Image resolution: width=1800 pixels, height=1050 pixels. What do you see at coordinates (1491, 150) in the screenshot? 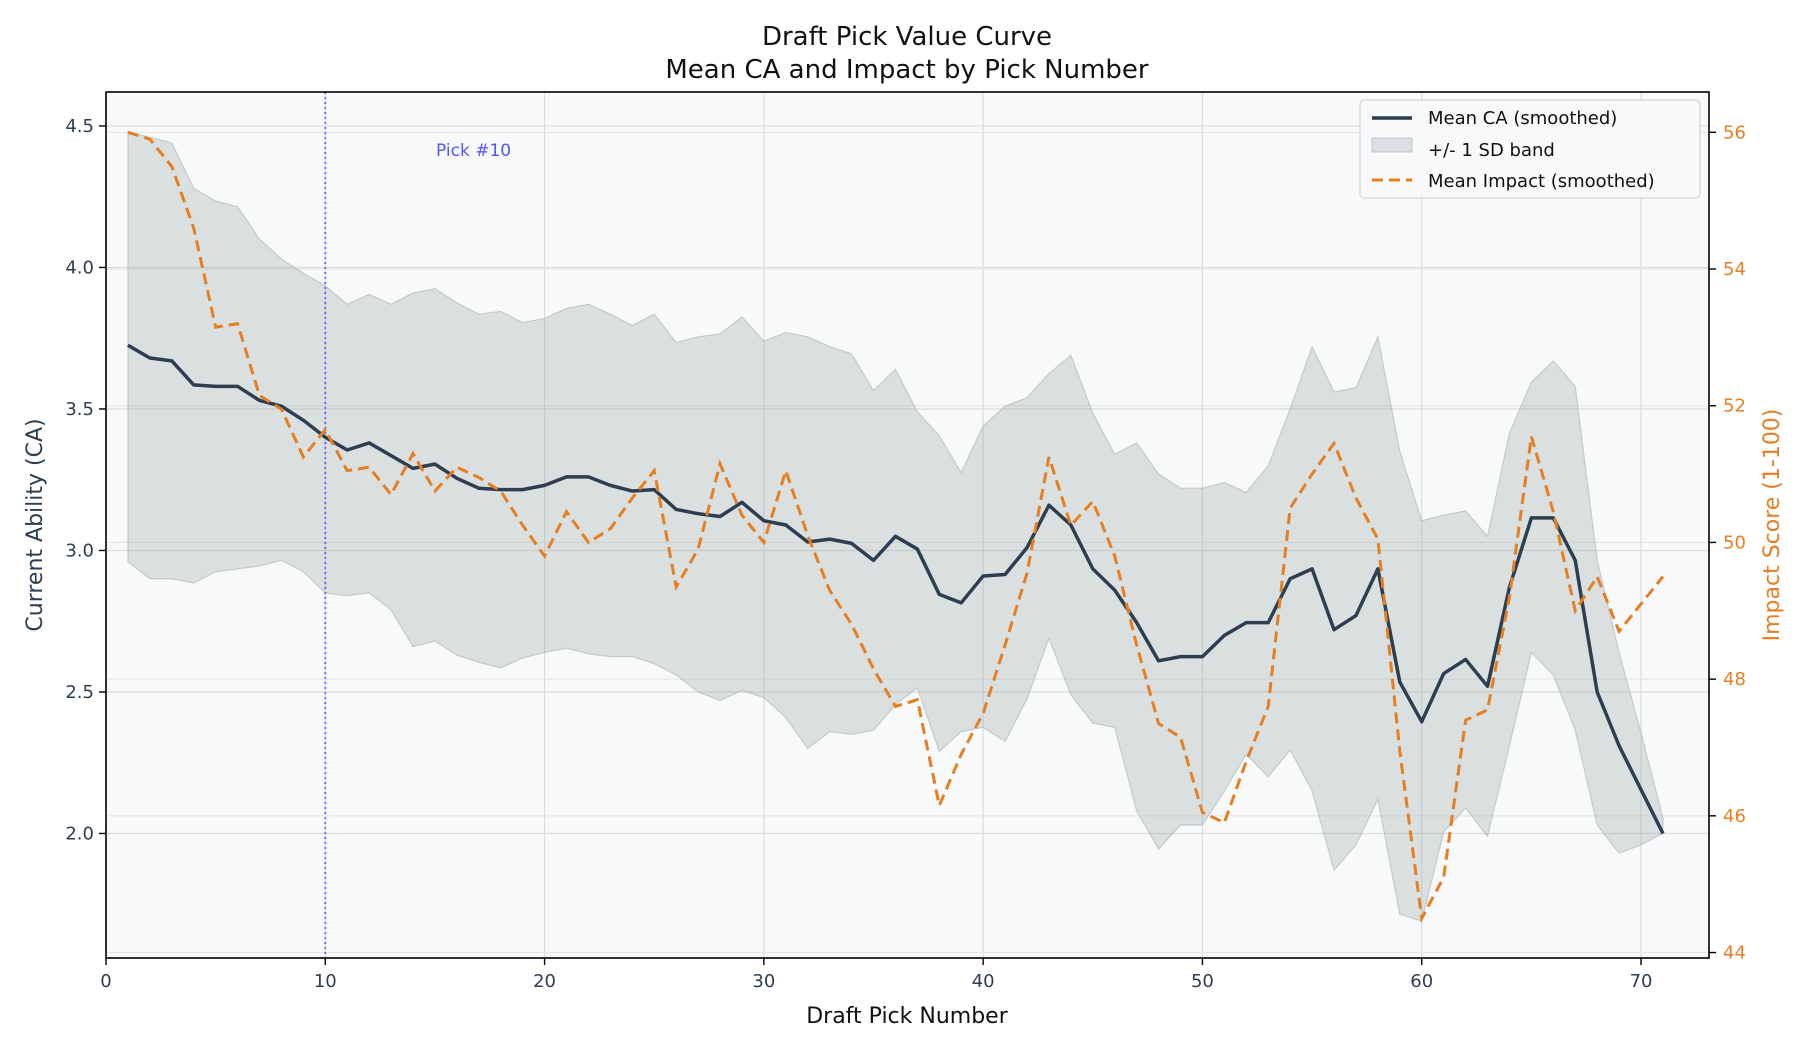
I see `legend-band-label: +/- 1 SD band` at bounding box center [1491, 150].